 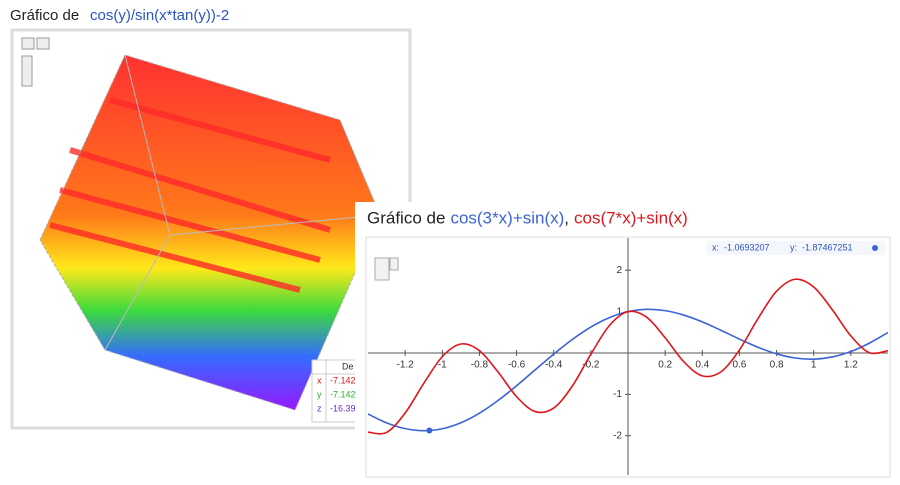 I want to click on coordinate-table: De, so click(x=335, y=391).